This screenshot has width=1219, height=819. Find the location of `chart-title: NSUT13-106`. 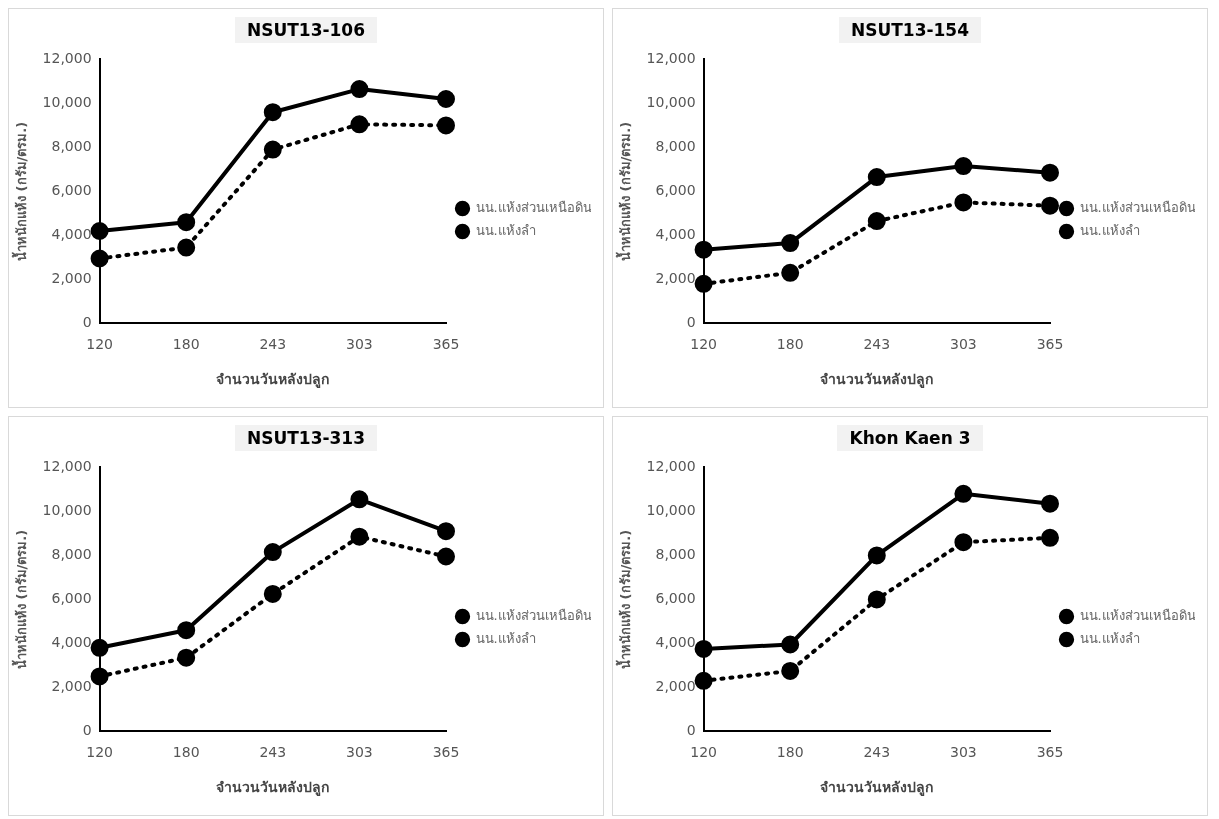

chart-title: NSUT13-106 is located at coordinates (306, 30).